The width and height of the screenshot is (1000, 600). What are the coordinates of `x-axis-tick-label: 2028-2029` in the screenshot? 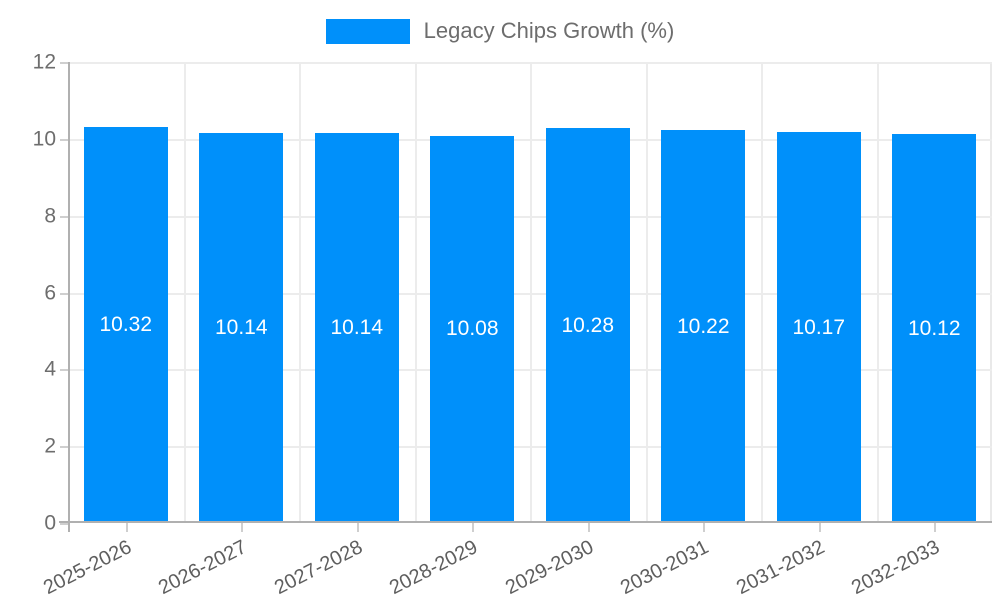 It's located at (434, 568).